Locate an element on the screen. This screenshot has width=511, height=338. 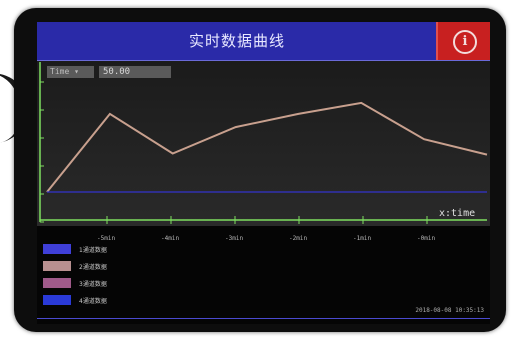
legend-item: 3通道数据 is located at coordinates (123, 284).